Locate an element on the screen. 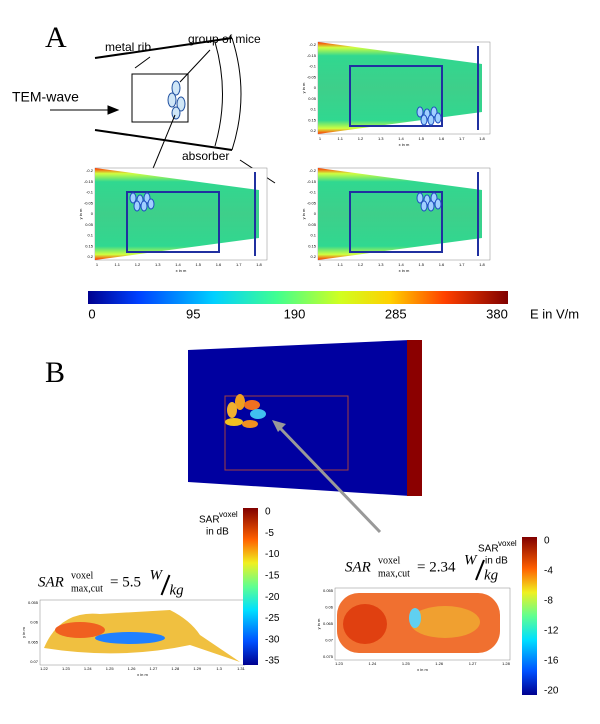 The image size is (600, 724). colorbar-tick-label: 190 is located at coordinates (295, 313).